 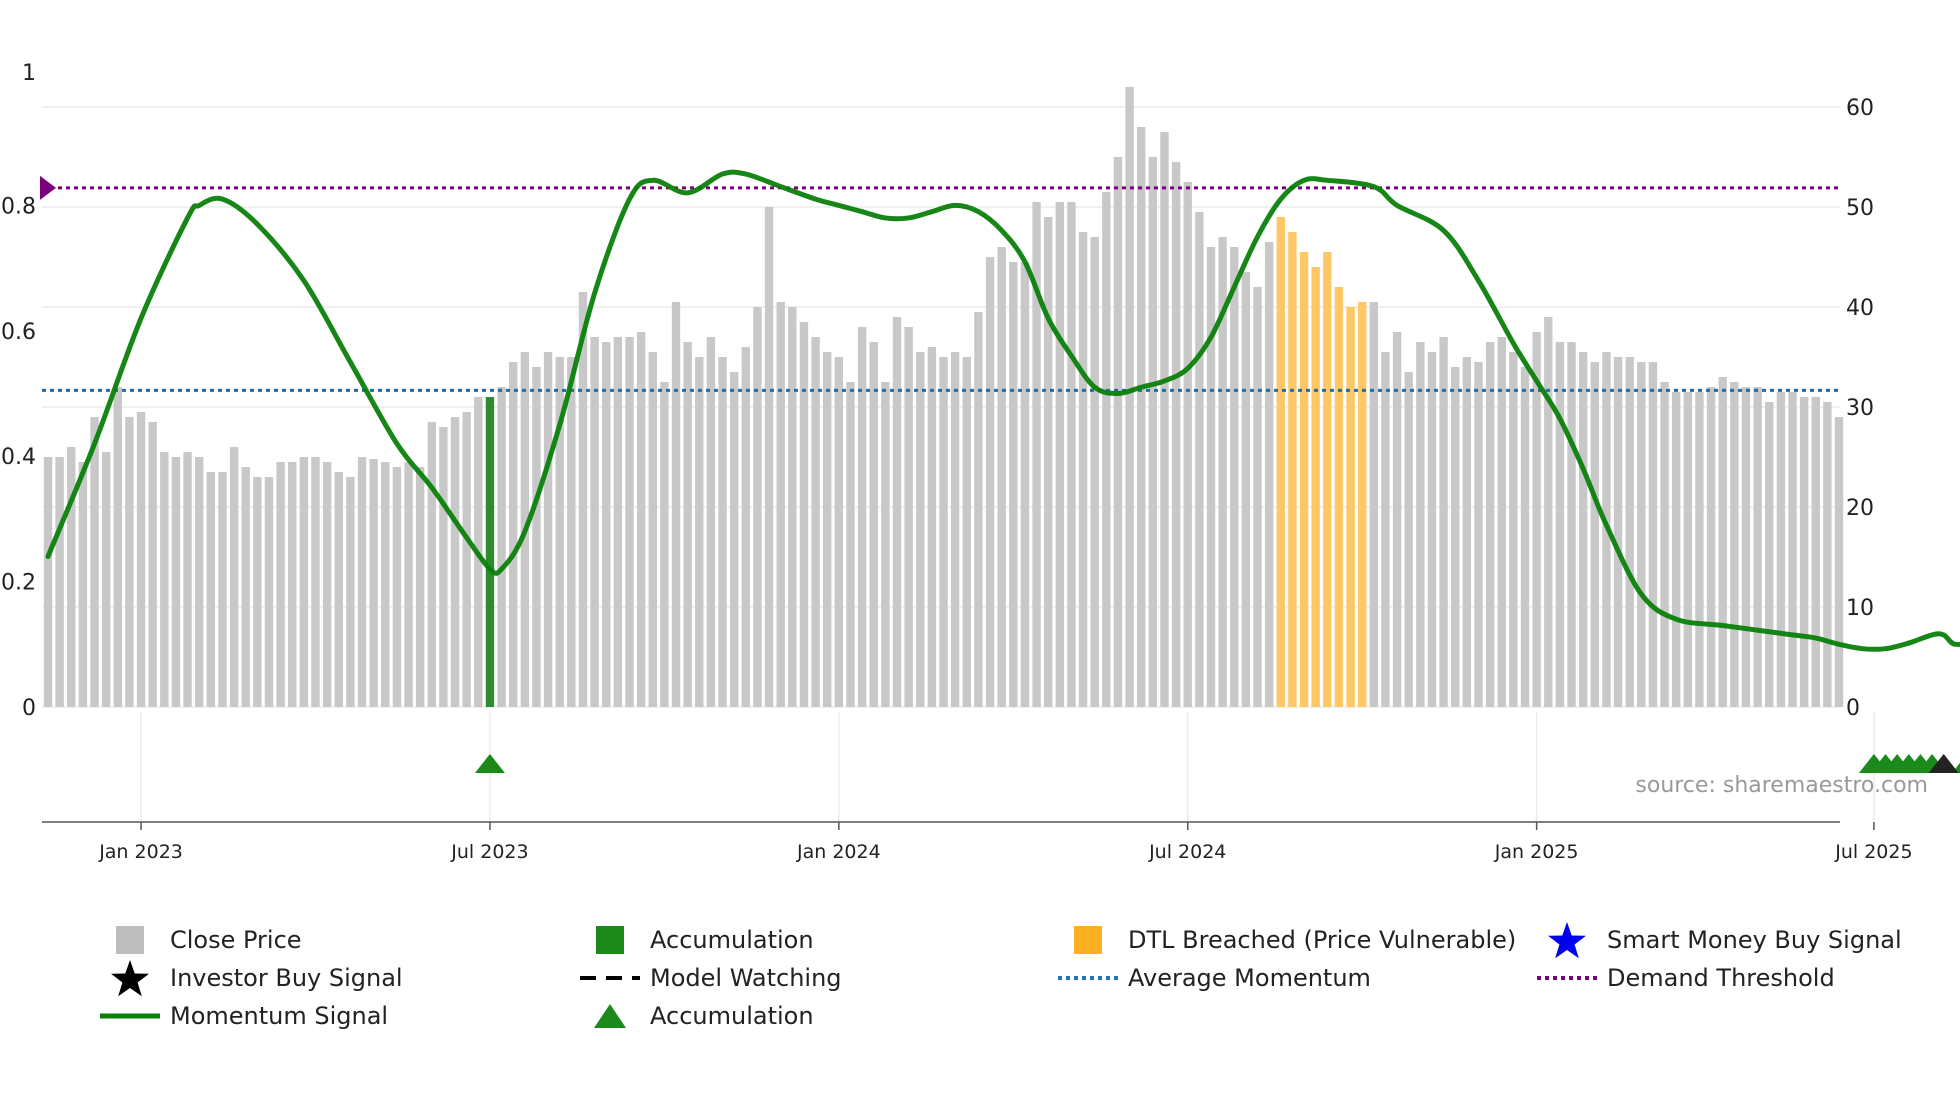 What do you see at coordinates (489, 763) in the screenshot?
I see `accumulation-marker` at bounding box center [489, 763].